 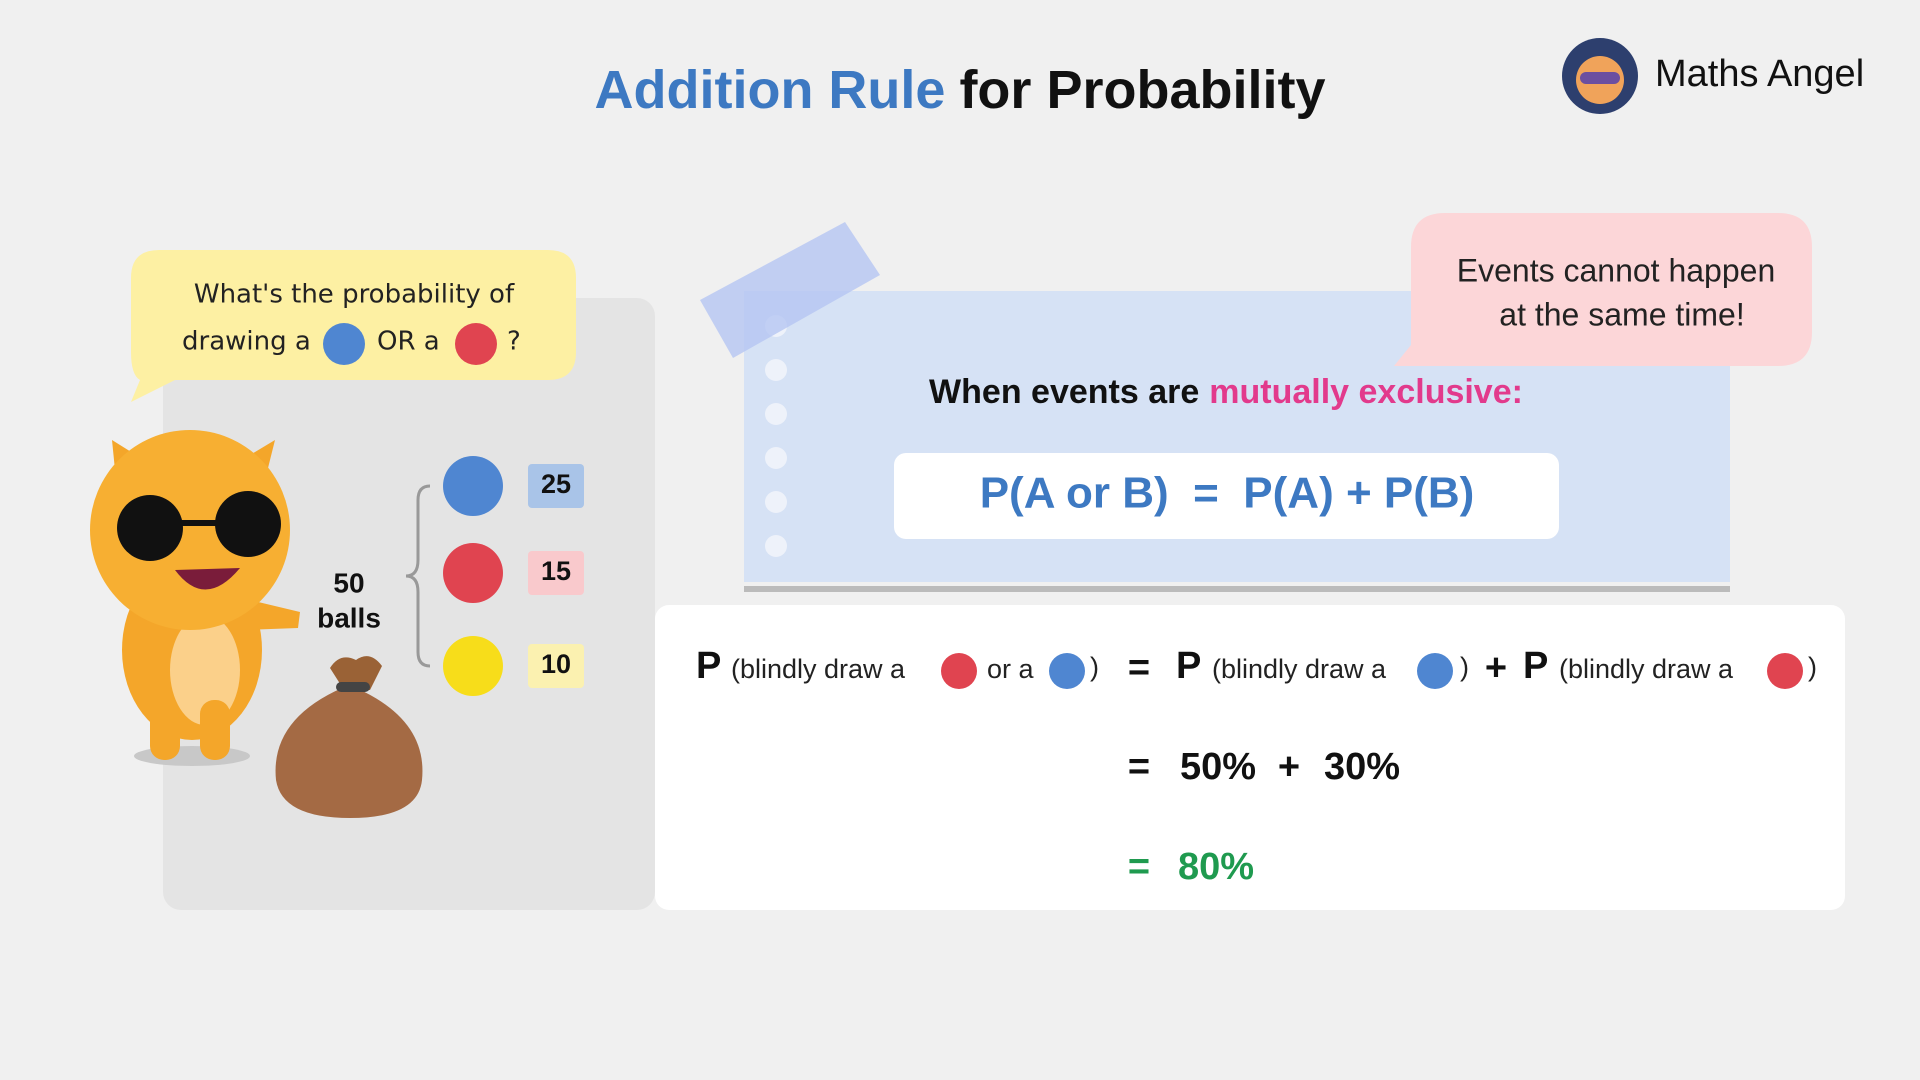 I want to click on tape, so click(x=790, y=290).